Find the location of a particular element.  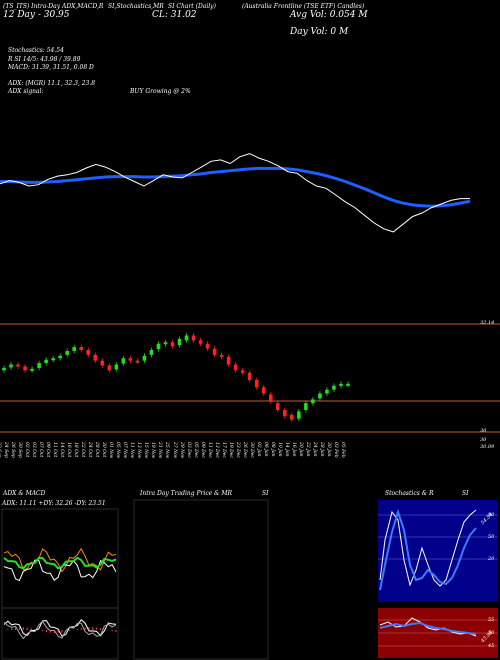

close-price-line is located at coordinates (235, 193).